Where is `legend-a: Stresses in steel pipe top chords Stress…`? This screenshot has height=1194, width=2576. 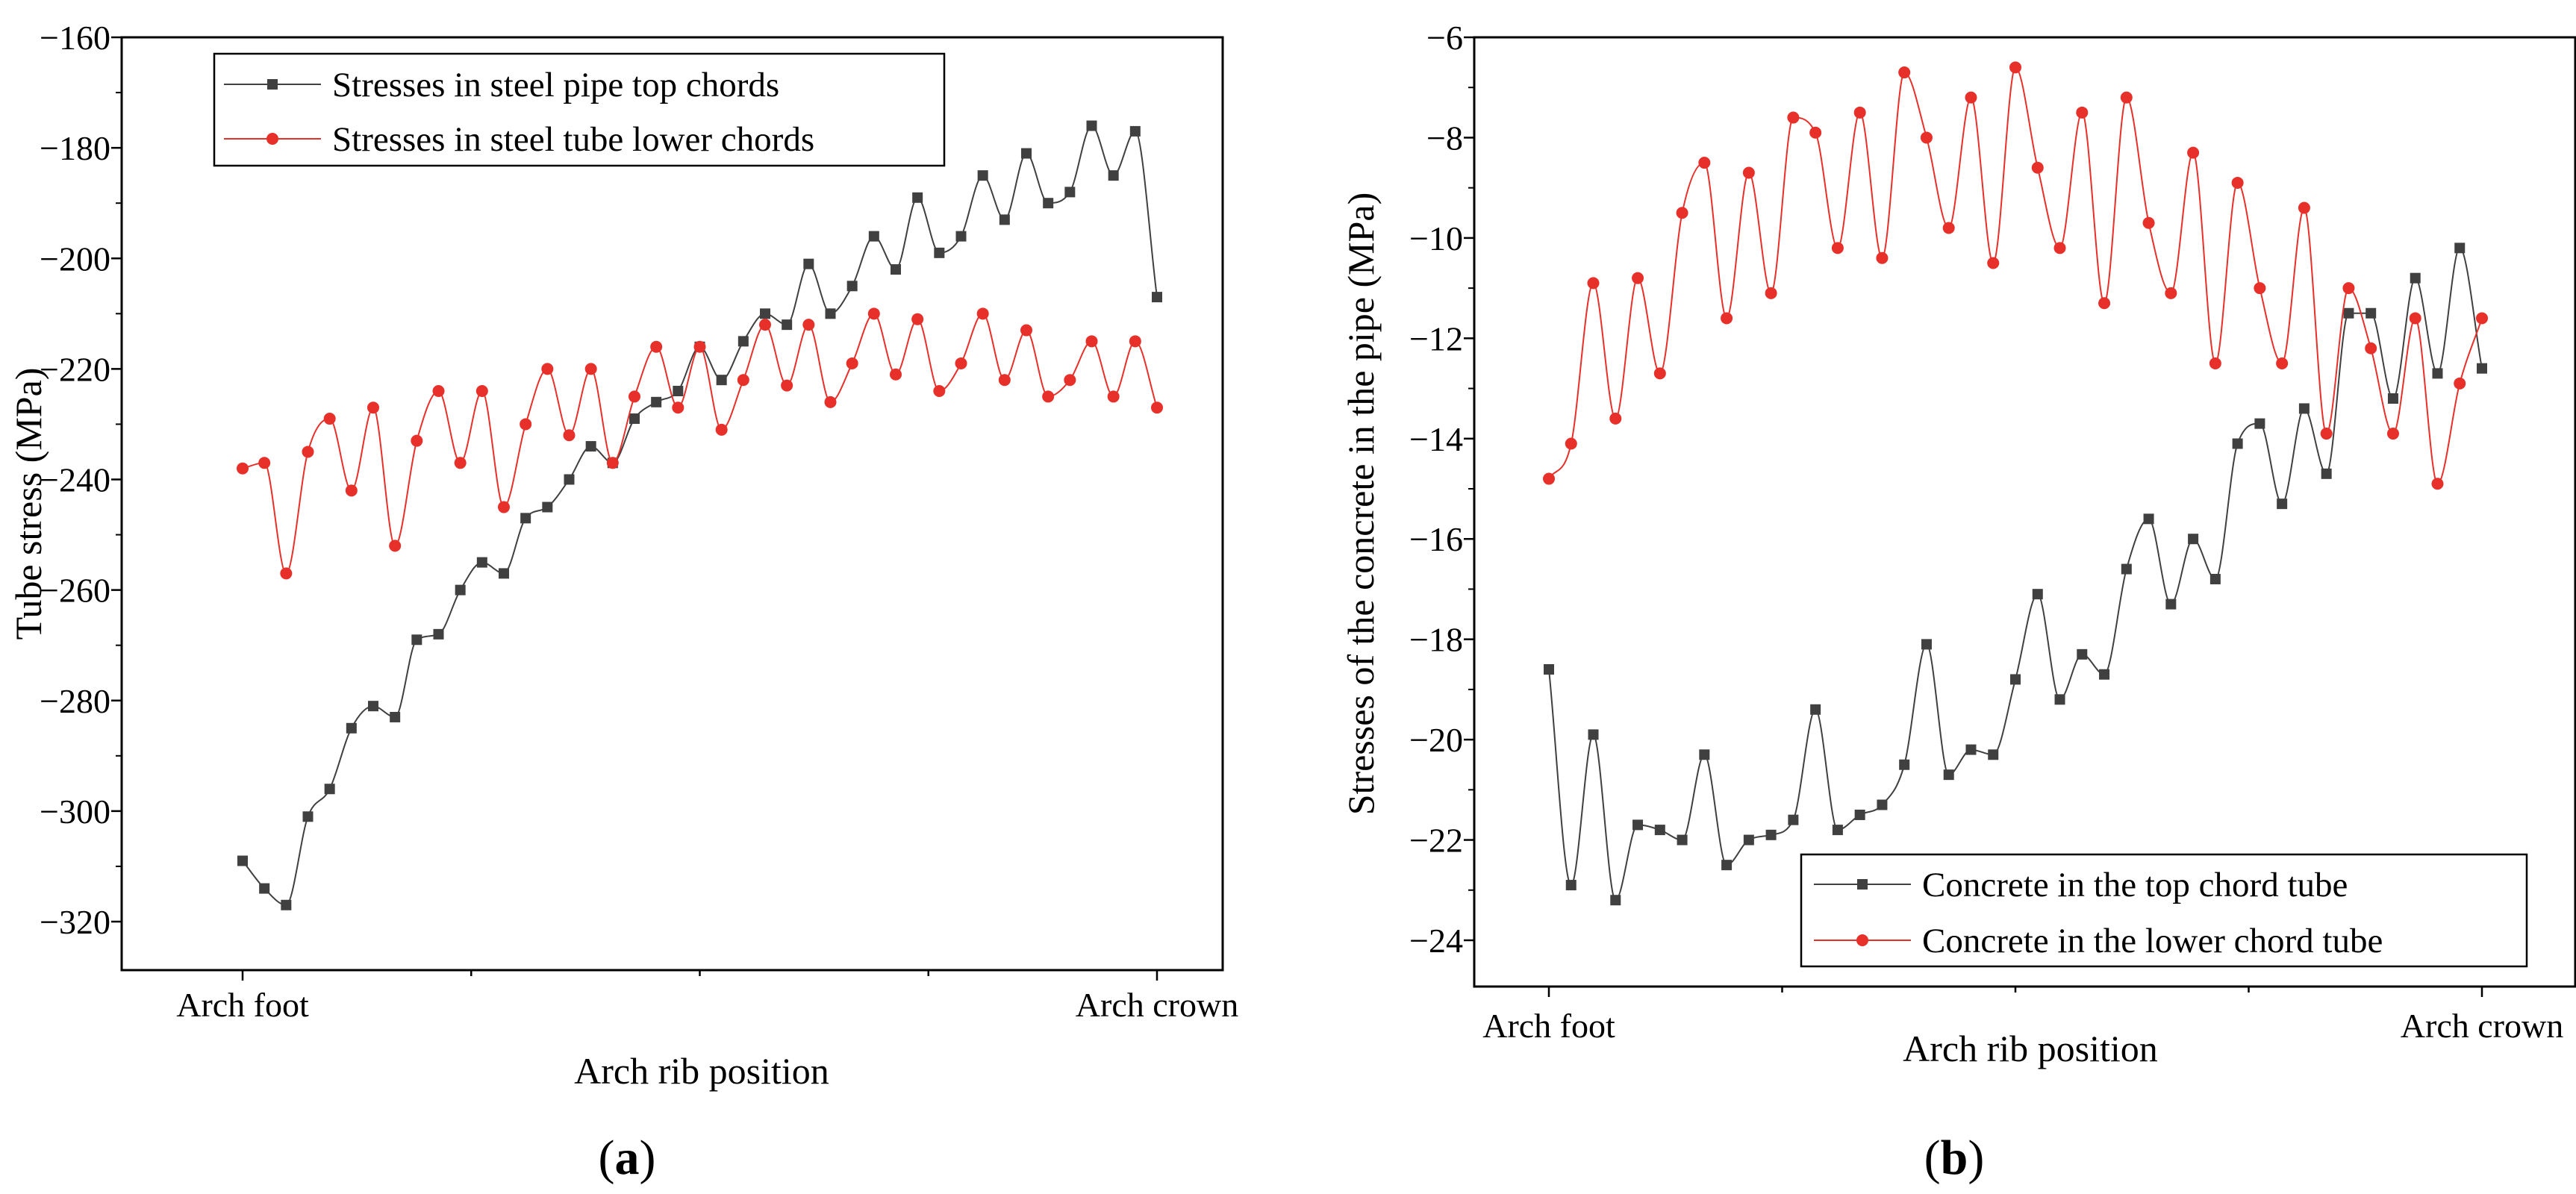
legend-a: Stresses in steel pipe top chords Stress… is located at coordinates (579, 109).